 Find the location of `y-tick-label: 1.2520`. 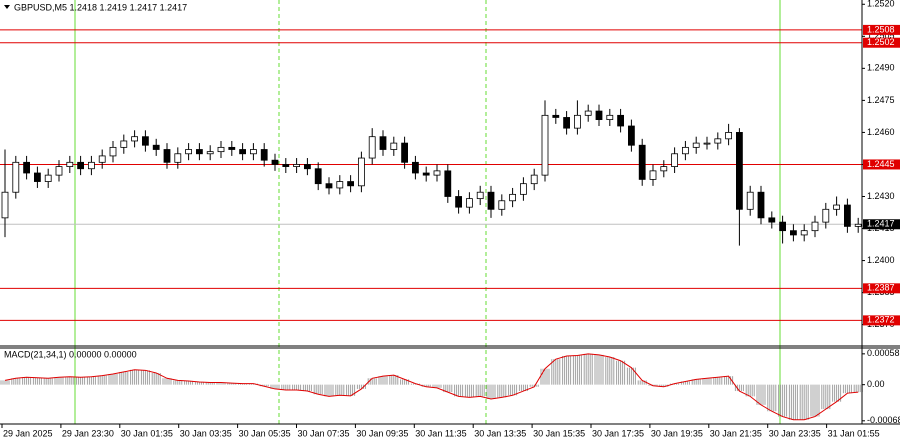

y-tick-label: 1.2520 is located at coordinates (881, 4).